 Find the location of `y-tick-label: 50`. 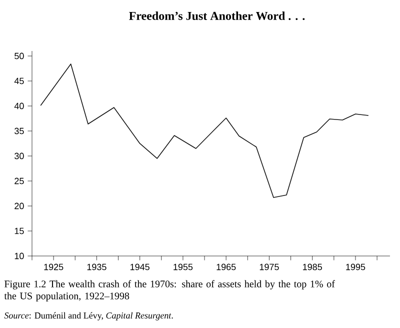

y-tick-label: 50 is located at coordinates (19, 56).